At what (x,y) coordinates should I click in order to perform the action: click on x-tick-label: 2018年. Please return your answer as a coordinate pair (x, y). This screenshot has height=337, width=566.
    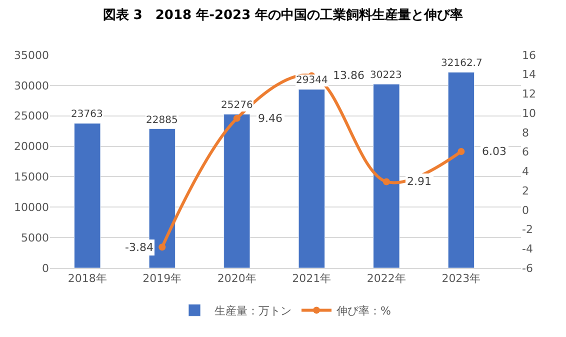
    Looking at the image, I should click on (87, 279).